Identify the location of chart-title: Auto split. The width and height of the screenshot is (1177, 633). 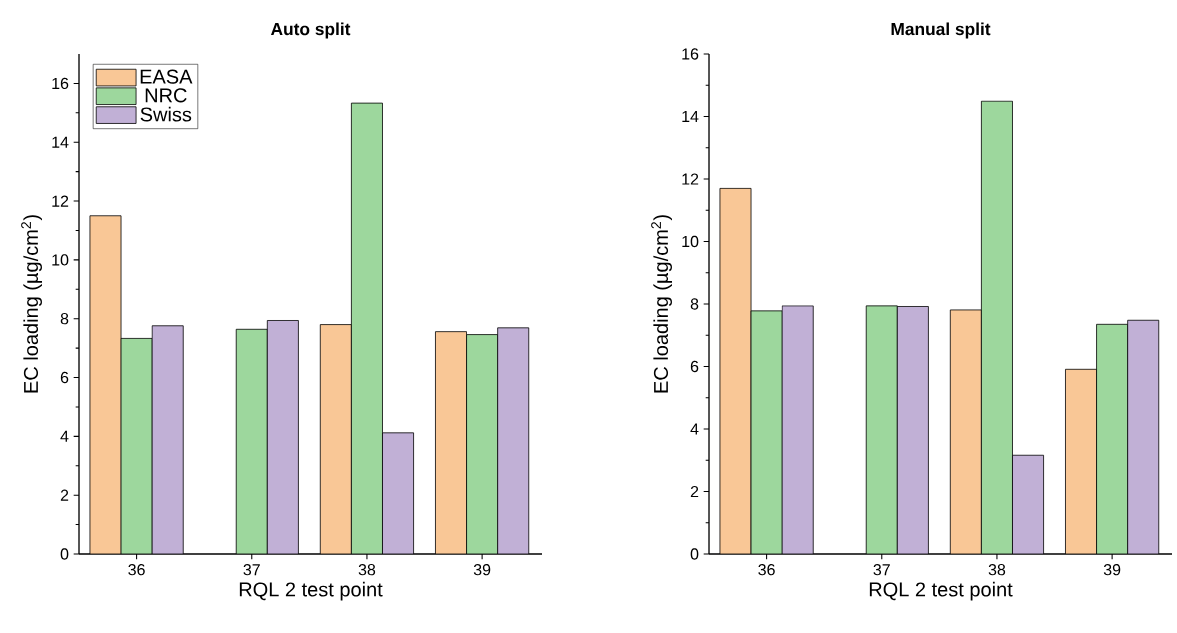
(310, 30).